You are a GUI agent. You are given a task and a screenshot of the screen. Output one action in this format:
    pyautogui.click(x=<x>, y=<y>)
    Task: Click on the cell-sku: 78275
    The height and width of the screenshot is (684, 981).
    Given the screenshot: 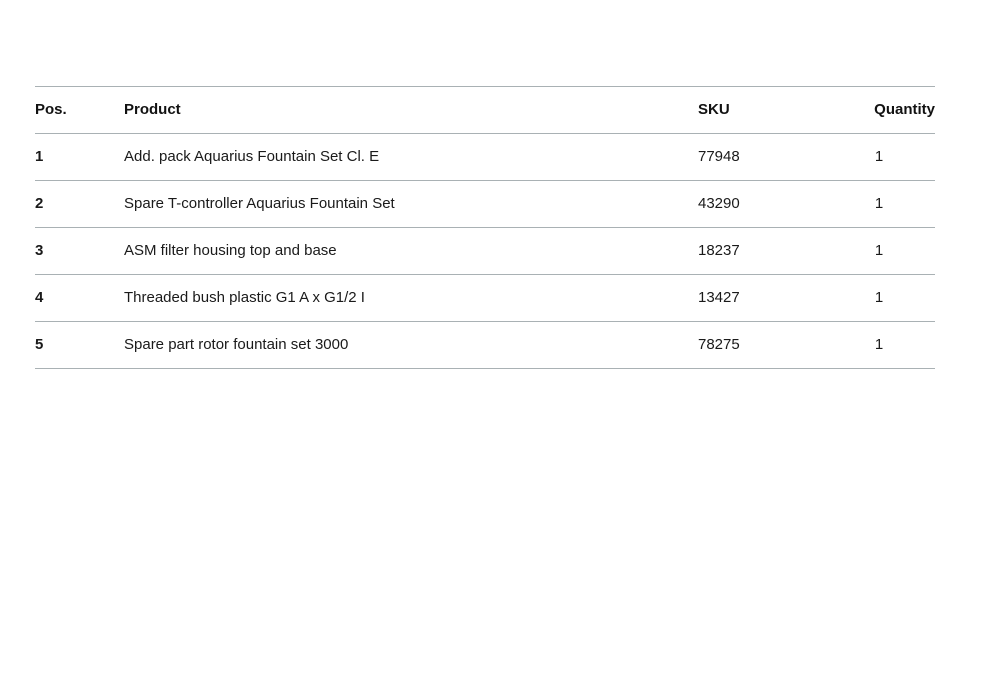 What is the action you would take?
    pyautogui.click(x=760, y=345)
    